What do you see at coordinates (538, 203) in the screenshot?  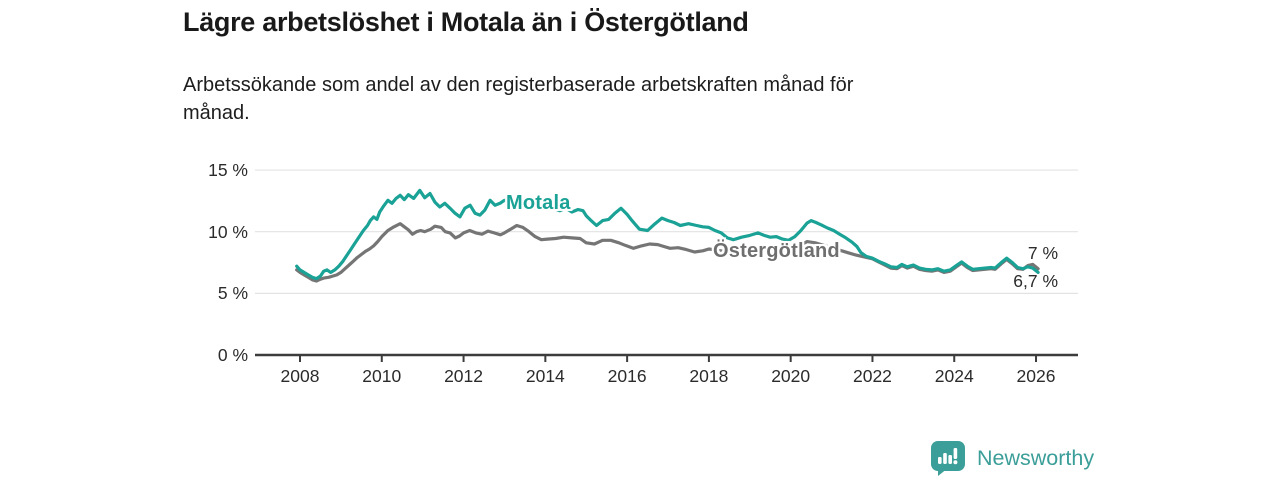 I see `series-label-motala: Motala` at bounding box center [538, 203].